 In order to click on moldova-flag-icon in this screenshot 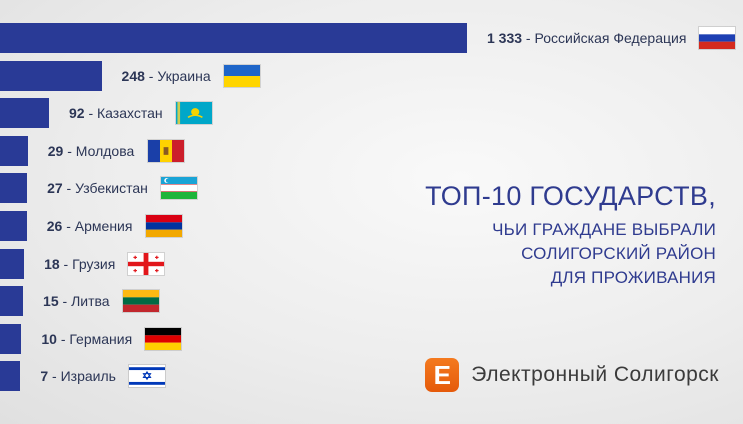, I will do `click(165, 150)`.